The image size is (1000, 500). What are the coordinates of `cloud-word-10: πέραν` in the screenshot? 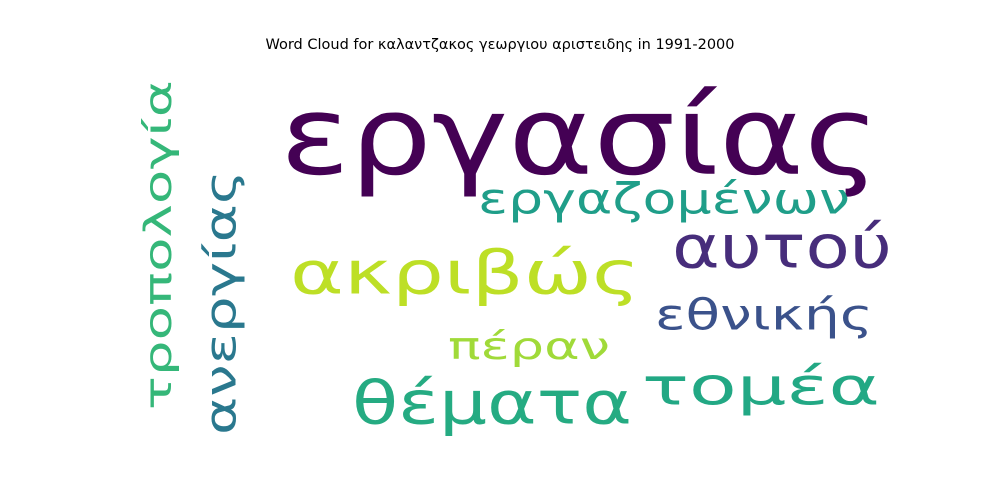 It's located at (529, 346).